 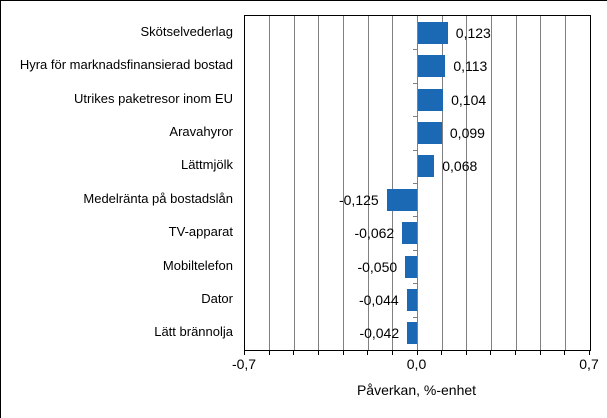 I want to click on category-label: Utrikes paketresor inom EU, so click(x=153, y=98).